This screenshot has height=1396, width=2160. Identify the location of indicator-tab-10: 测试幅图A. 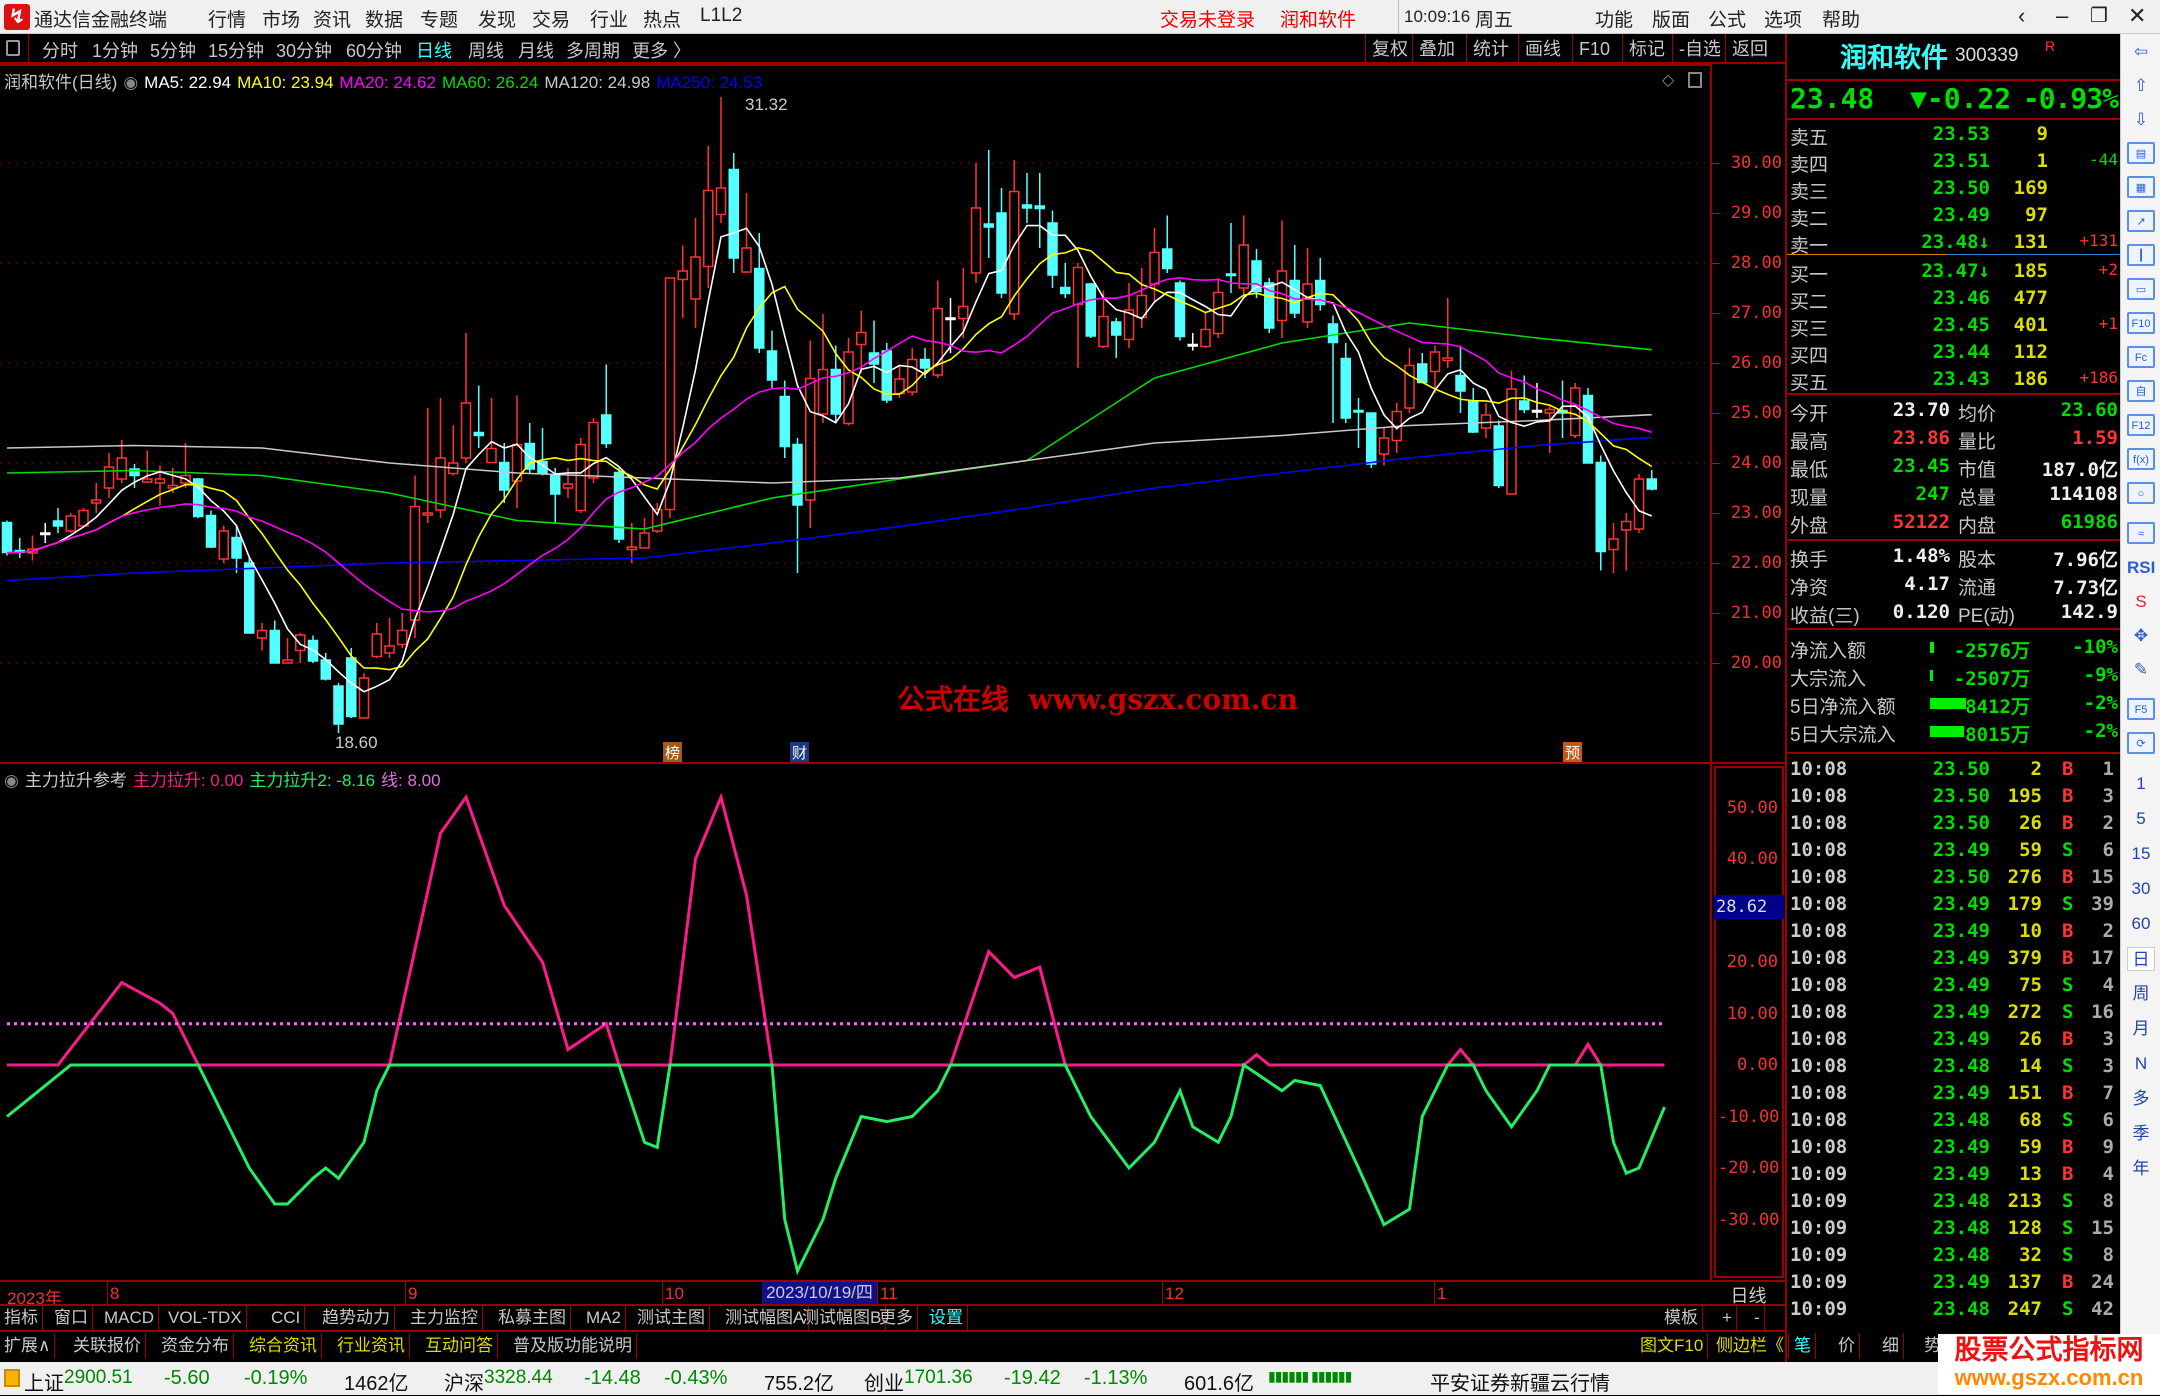
(765, 1318).